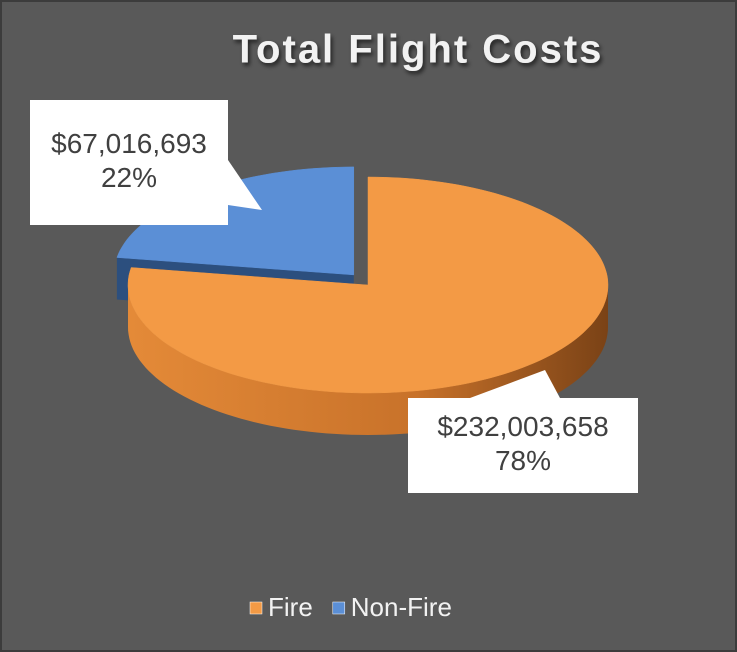 The height and width of the screenshot is (652, 737). What do you see at coordinates (522, 426) in the screenshot?
I see `data-label: $232,003,658` at bounding box center [522, 426].